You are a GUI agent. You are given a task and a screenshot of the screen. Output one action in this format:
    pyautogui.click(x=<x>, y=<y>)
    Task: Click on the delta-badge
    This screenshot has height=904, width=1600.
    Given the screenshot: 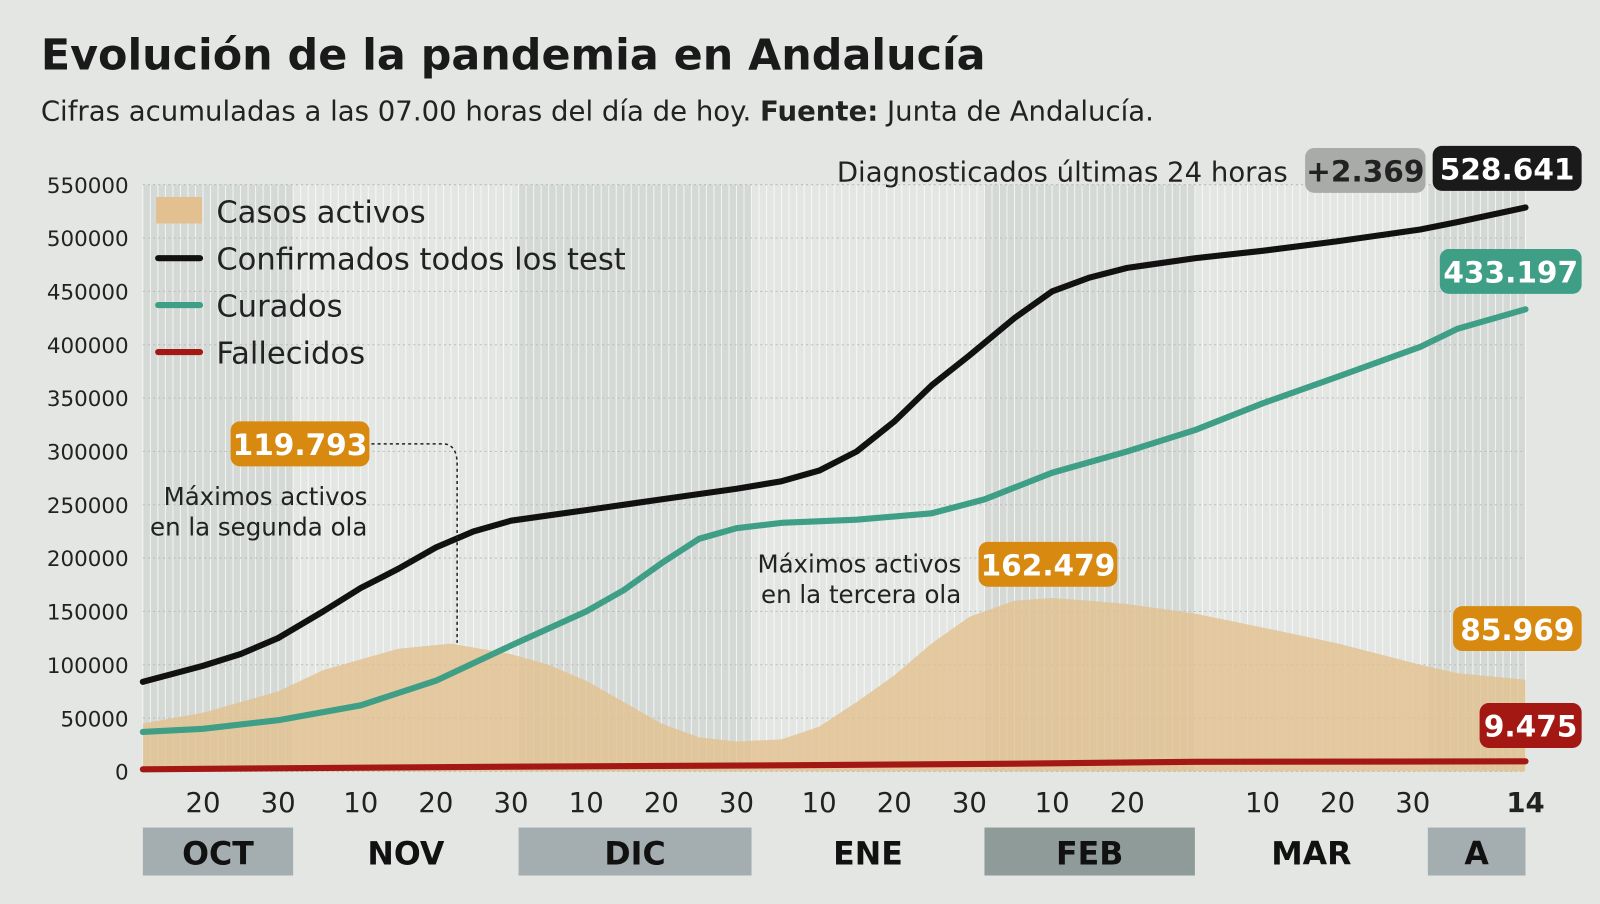 What is the action you would take?
    pyautogui.click(x=1365, y=170)
    